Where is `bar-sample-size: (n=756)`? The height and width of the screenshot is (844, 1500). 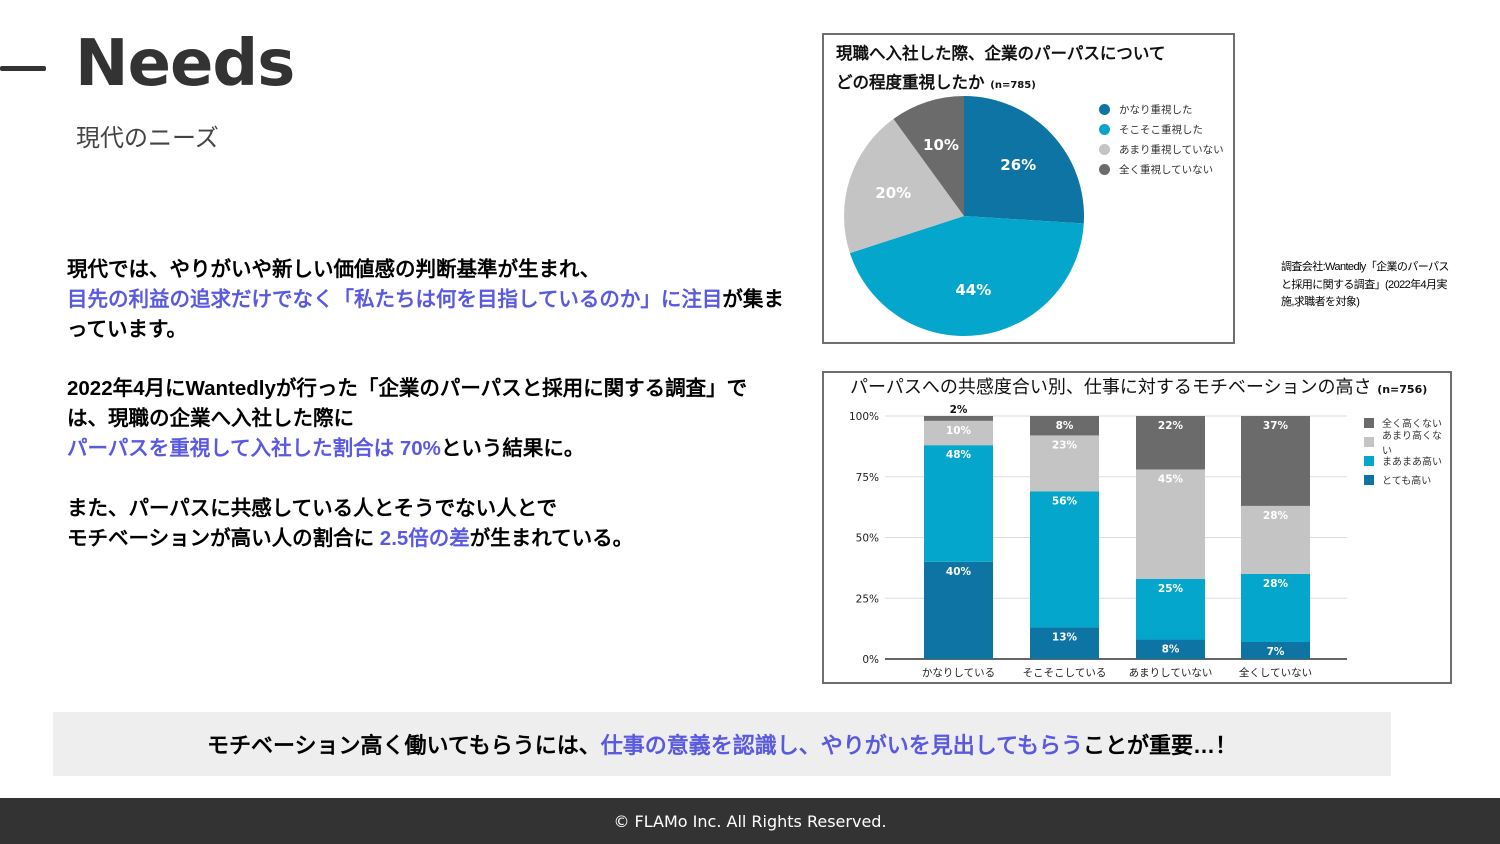
bar-sample-size: (n=756) is located at coordinates (1402, 389).